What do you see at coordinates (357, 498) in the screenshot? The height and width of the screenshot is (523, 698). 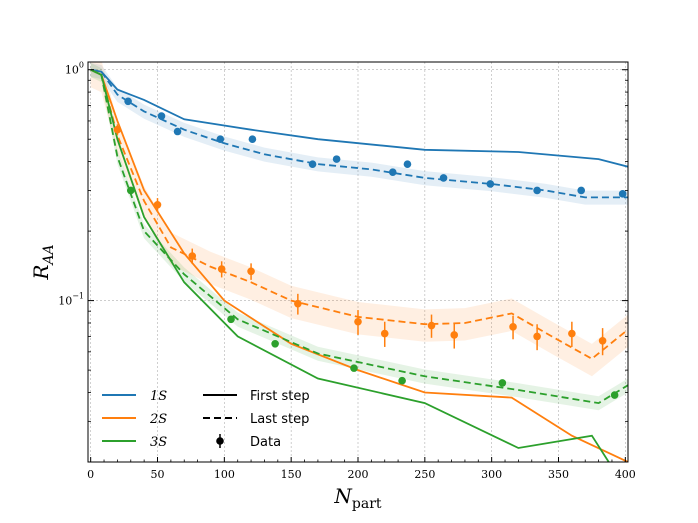 I see `x-axis-label: Npart` at bounding box center [357, 498].